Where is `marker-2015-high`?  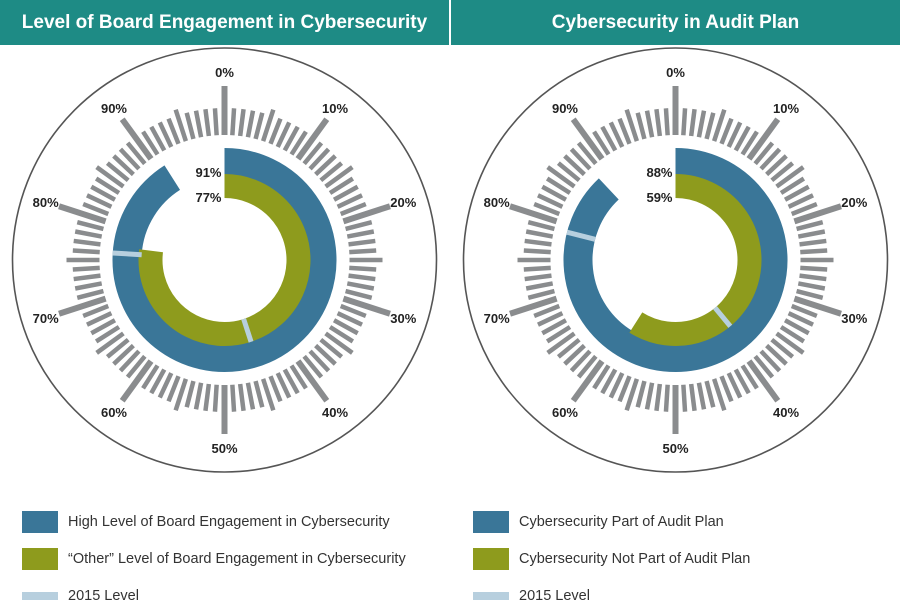
marker-2015-high is located at coordinates (127, 254).